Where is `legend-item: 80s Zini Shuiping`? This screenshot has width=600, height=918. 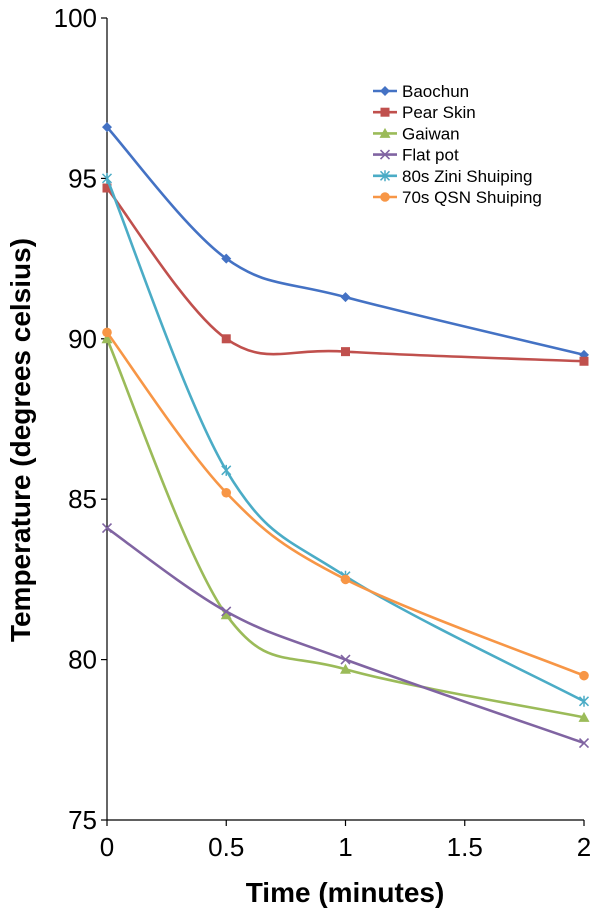 legend-item: 80s Zini Shuiping is located at coordinates (452, 176).